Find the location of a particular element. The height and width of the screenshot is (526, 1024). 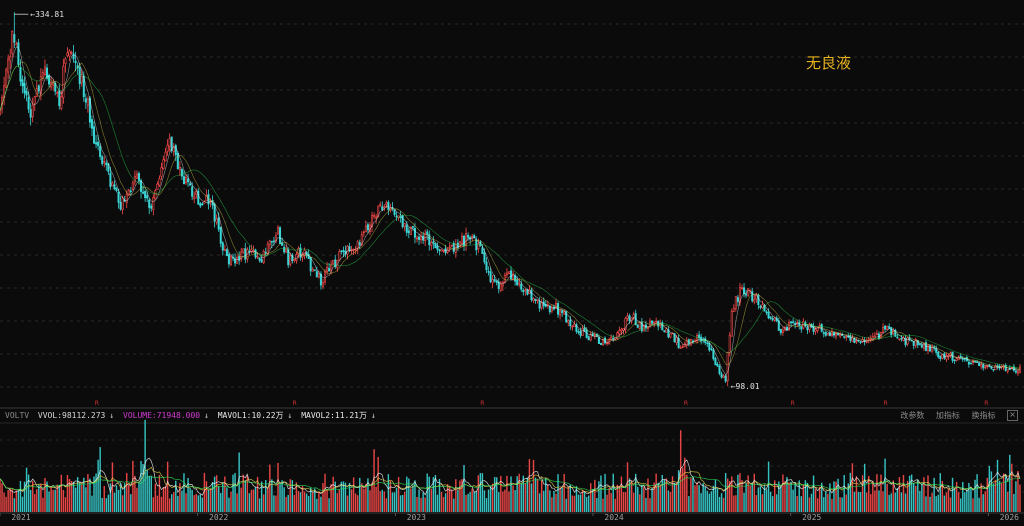

close-icon: × is located at coordinates (1012, 415).